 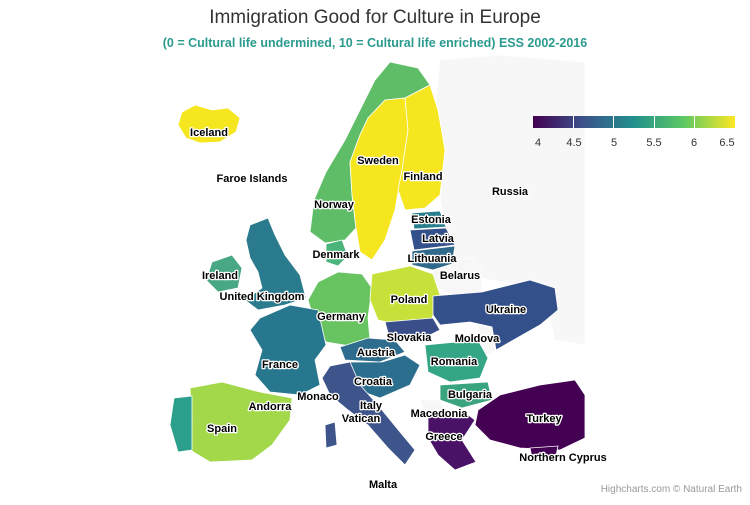 I want to click on label-lithuania: Lithuania, so click(x=433, y=259).